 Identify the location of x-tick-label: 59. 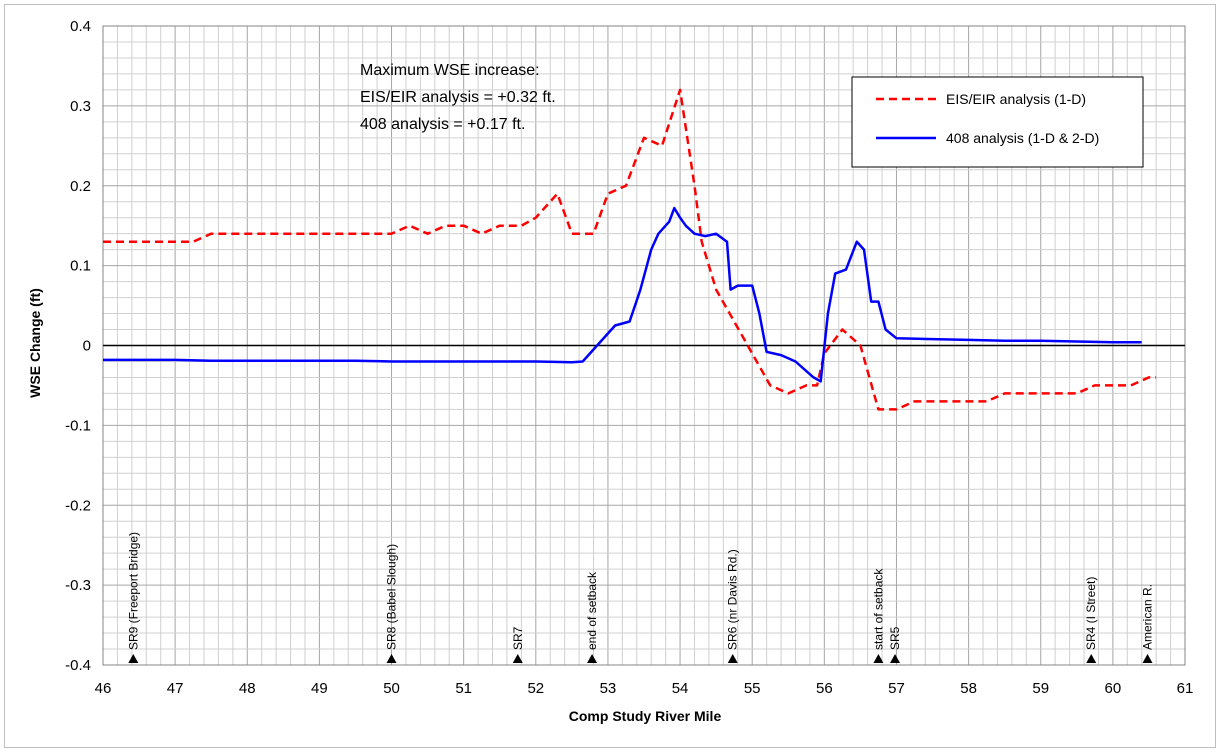
(1040, 688).